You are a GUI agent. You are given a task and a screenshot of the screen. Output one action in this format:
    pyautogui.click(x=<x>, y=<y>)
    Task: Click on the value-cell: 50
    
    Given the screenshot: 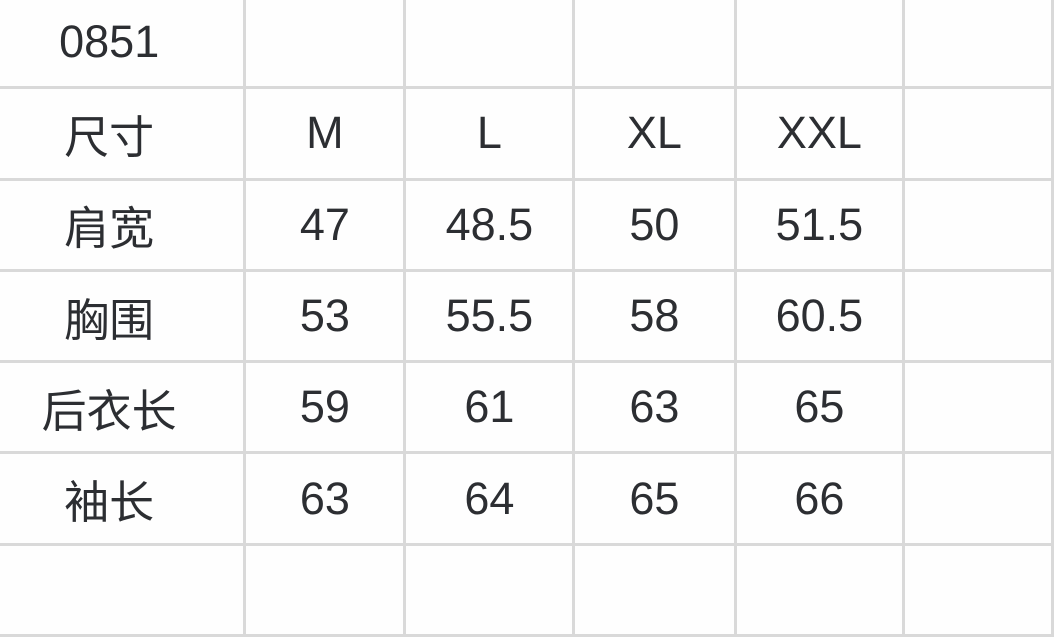 What is the action you would take?
    pyautogui.click(x=654, y=224)
    